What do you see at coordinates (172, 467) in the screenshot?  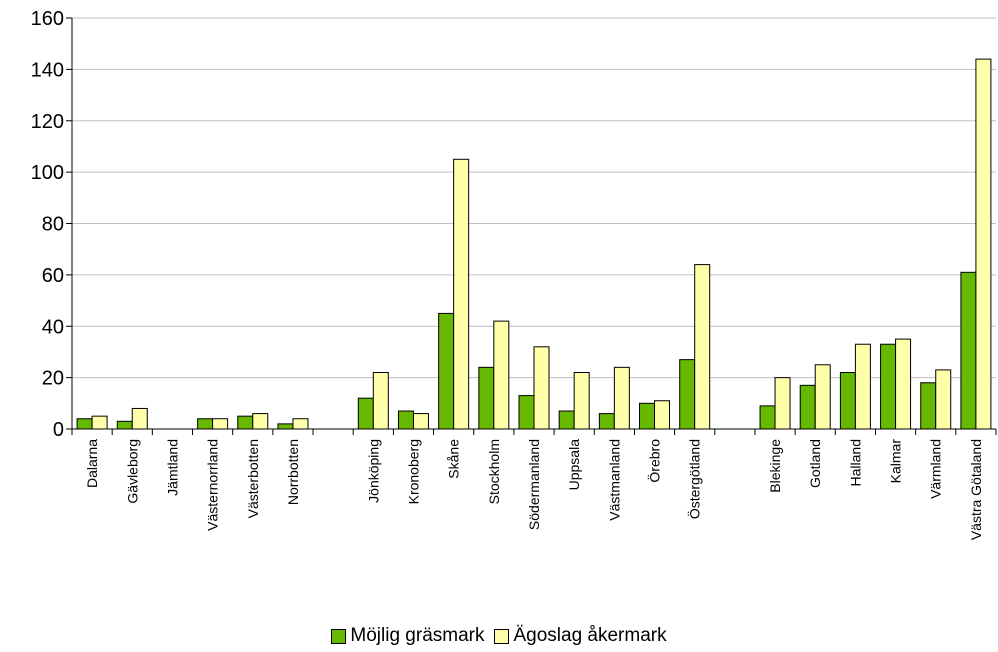 I see `x-tick-label: Jämtland` at bounding box center [172, 467].